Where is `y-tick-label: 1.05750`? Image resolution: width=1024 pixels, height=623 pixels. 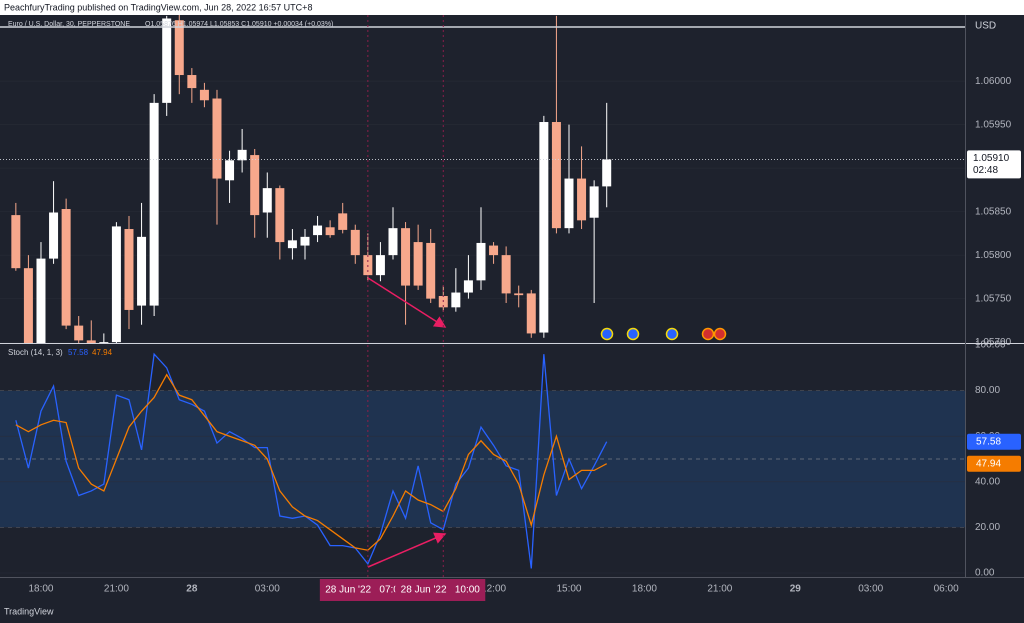 y-tick-label: 1.05750 is located at coordinates (993, 298).